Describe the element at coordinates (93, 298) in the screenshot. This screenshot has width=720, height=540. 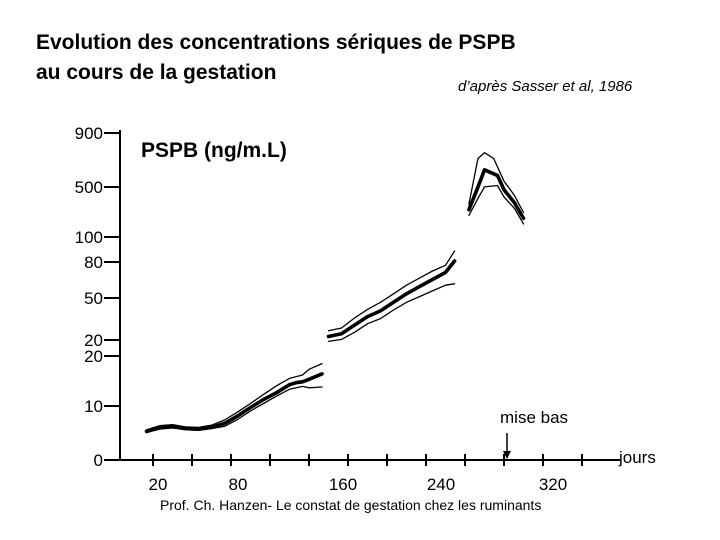
I see `y-tick-label: 50` at that location.